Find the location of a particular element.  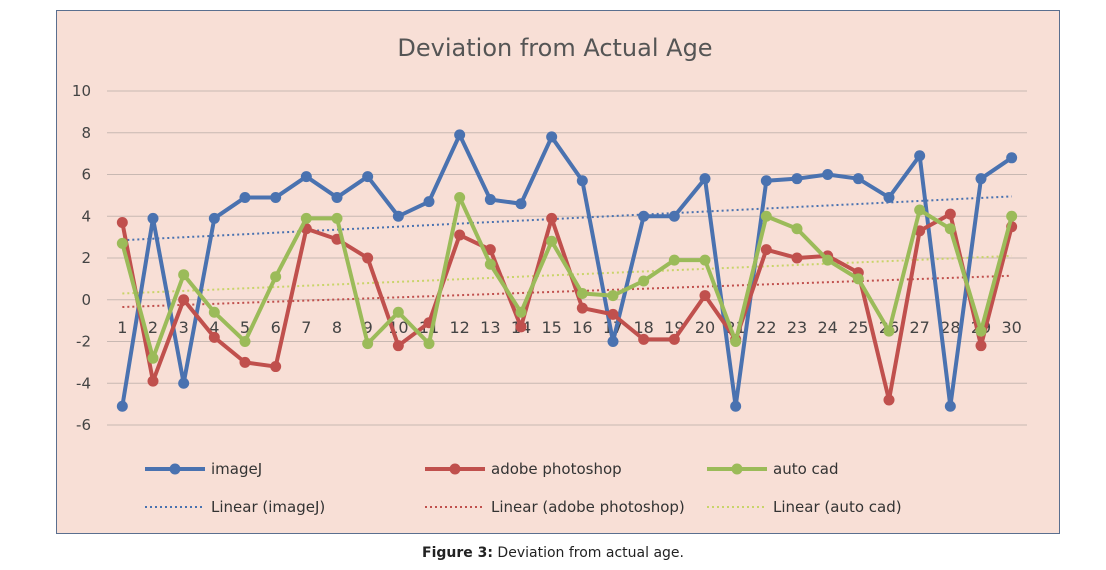

caption-text: Deviation from actual age. is located at coordinates (588, 553).